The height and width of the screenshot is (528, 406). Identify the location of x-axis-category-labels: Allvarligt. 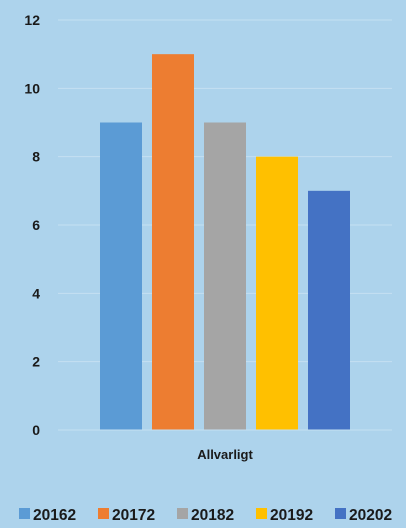
(225, 454).